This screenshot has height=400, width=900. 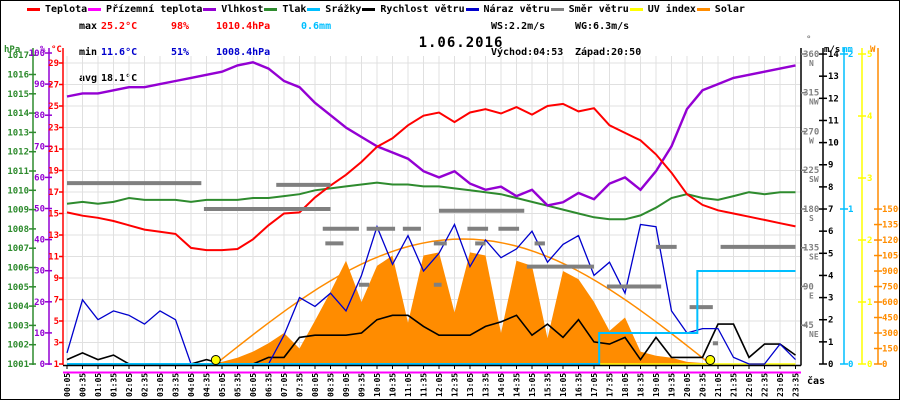 I want to click on axis-header-solar: W, so click(x=873, y=50).